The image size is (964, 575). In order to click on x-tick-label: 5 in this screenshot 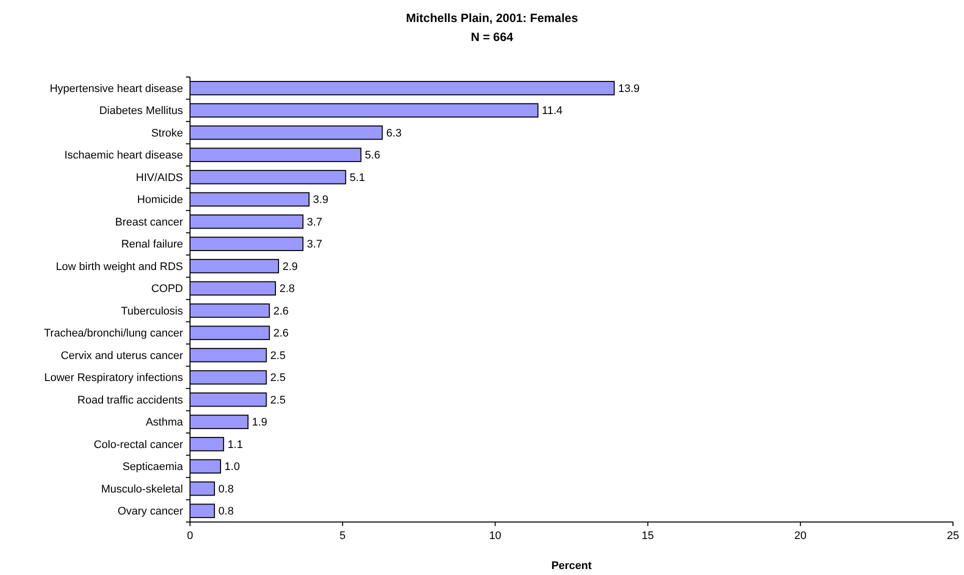, I will do `click(343, 536)`.